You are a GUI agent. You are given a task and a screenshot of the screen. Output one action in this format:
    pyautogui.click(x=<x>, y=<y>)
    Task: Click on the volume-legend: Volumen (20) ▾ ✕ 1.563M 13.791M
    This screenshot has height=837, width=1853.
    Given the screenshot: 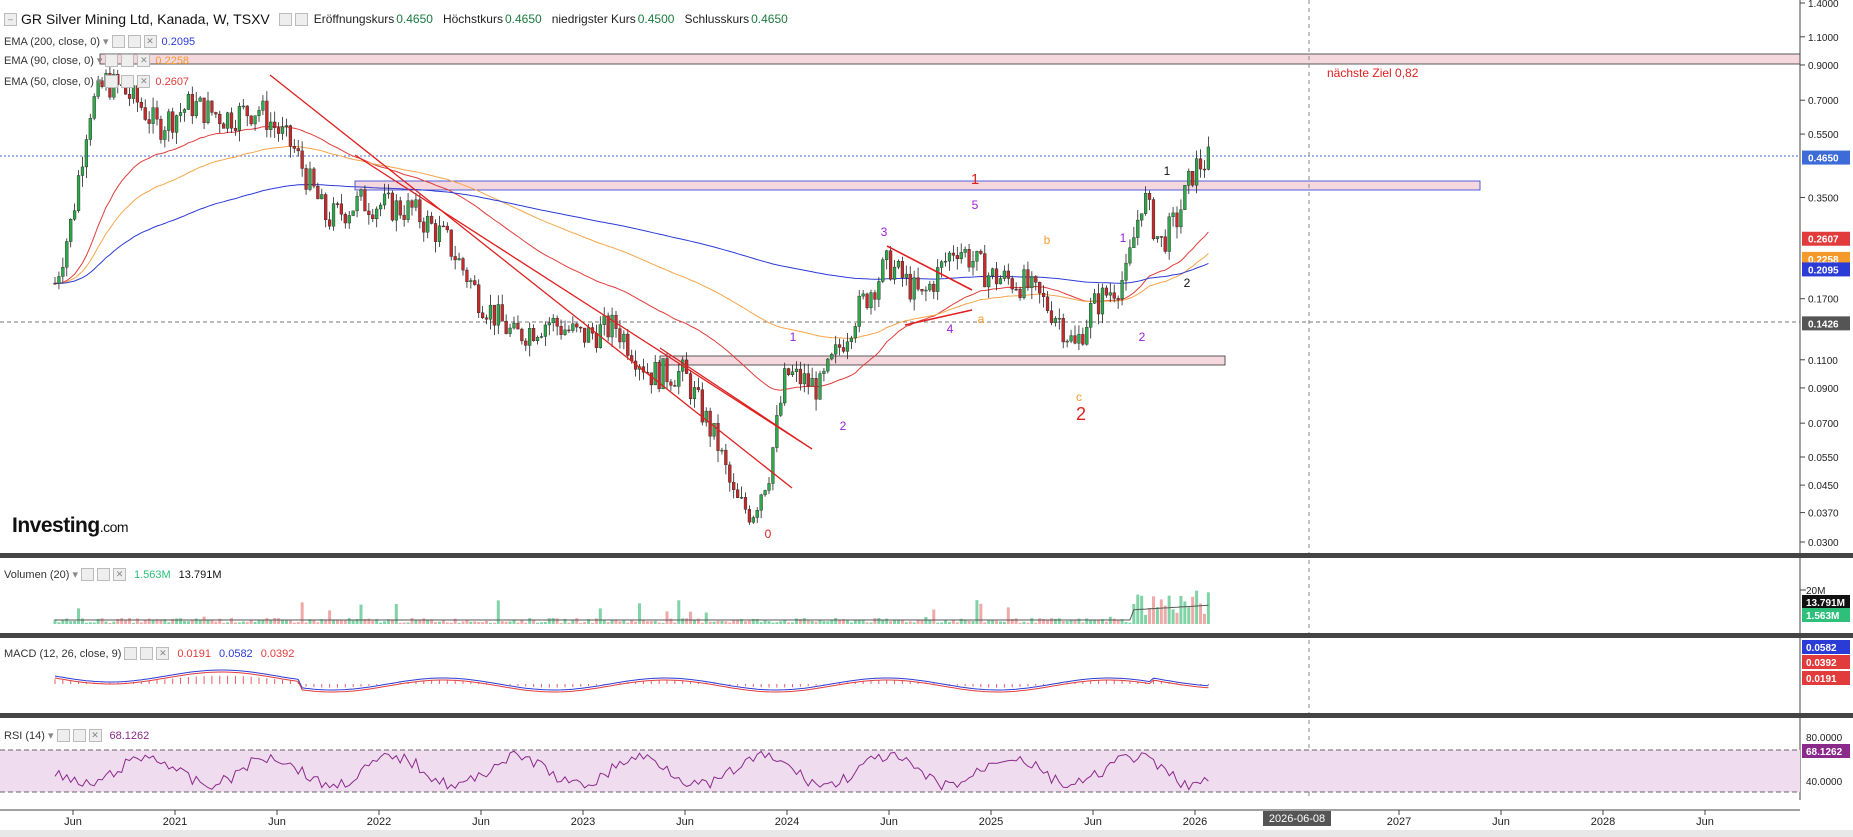 What is the action you would take?
    pyautogui.click(x=112, y=574)
    